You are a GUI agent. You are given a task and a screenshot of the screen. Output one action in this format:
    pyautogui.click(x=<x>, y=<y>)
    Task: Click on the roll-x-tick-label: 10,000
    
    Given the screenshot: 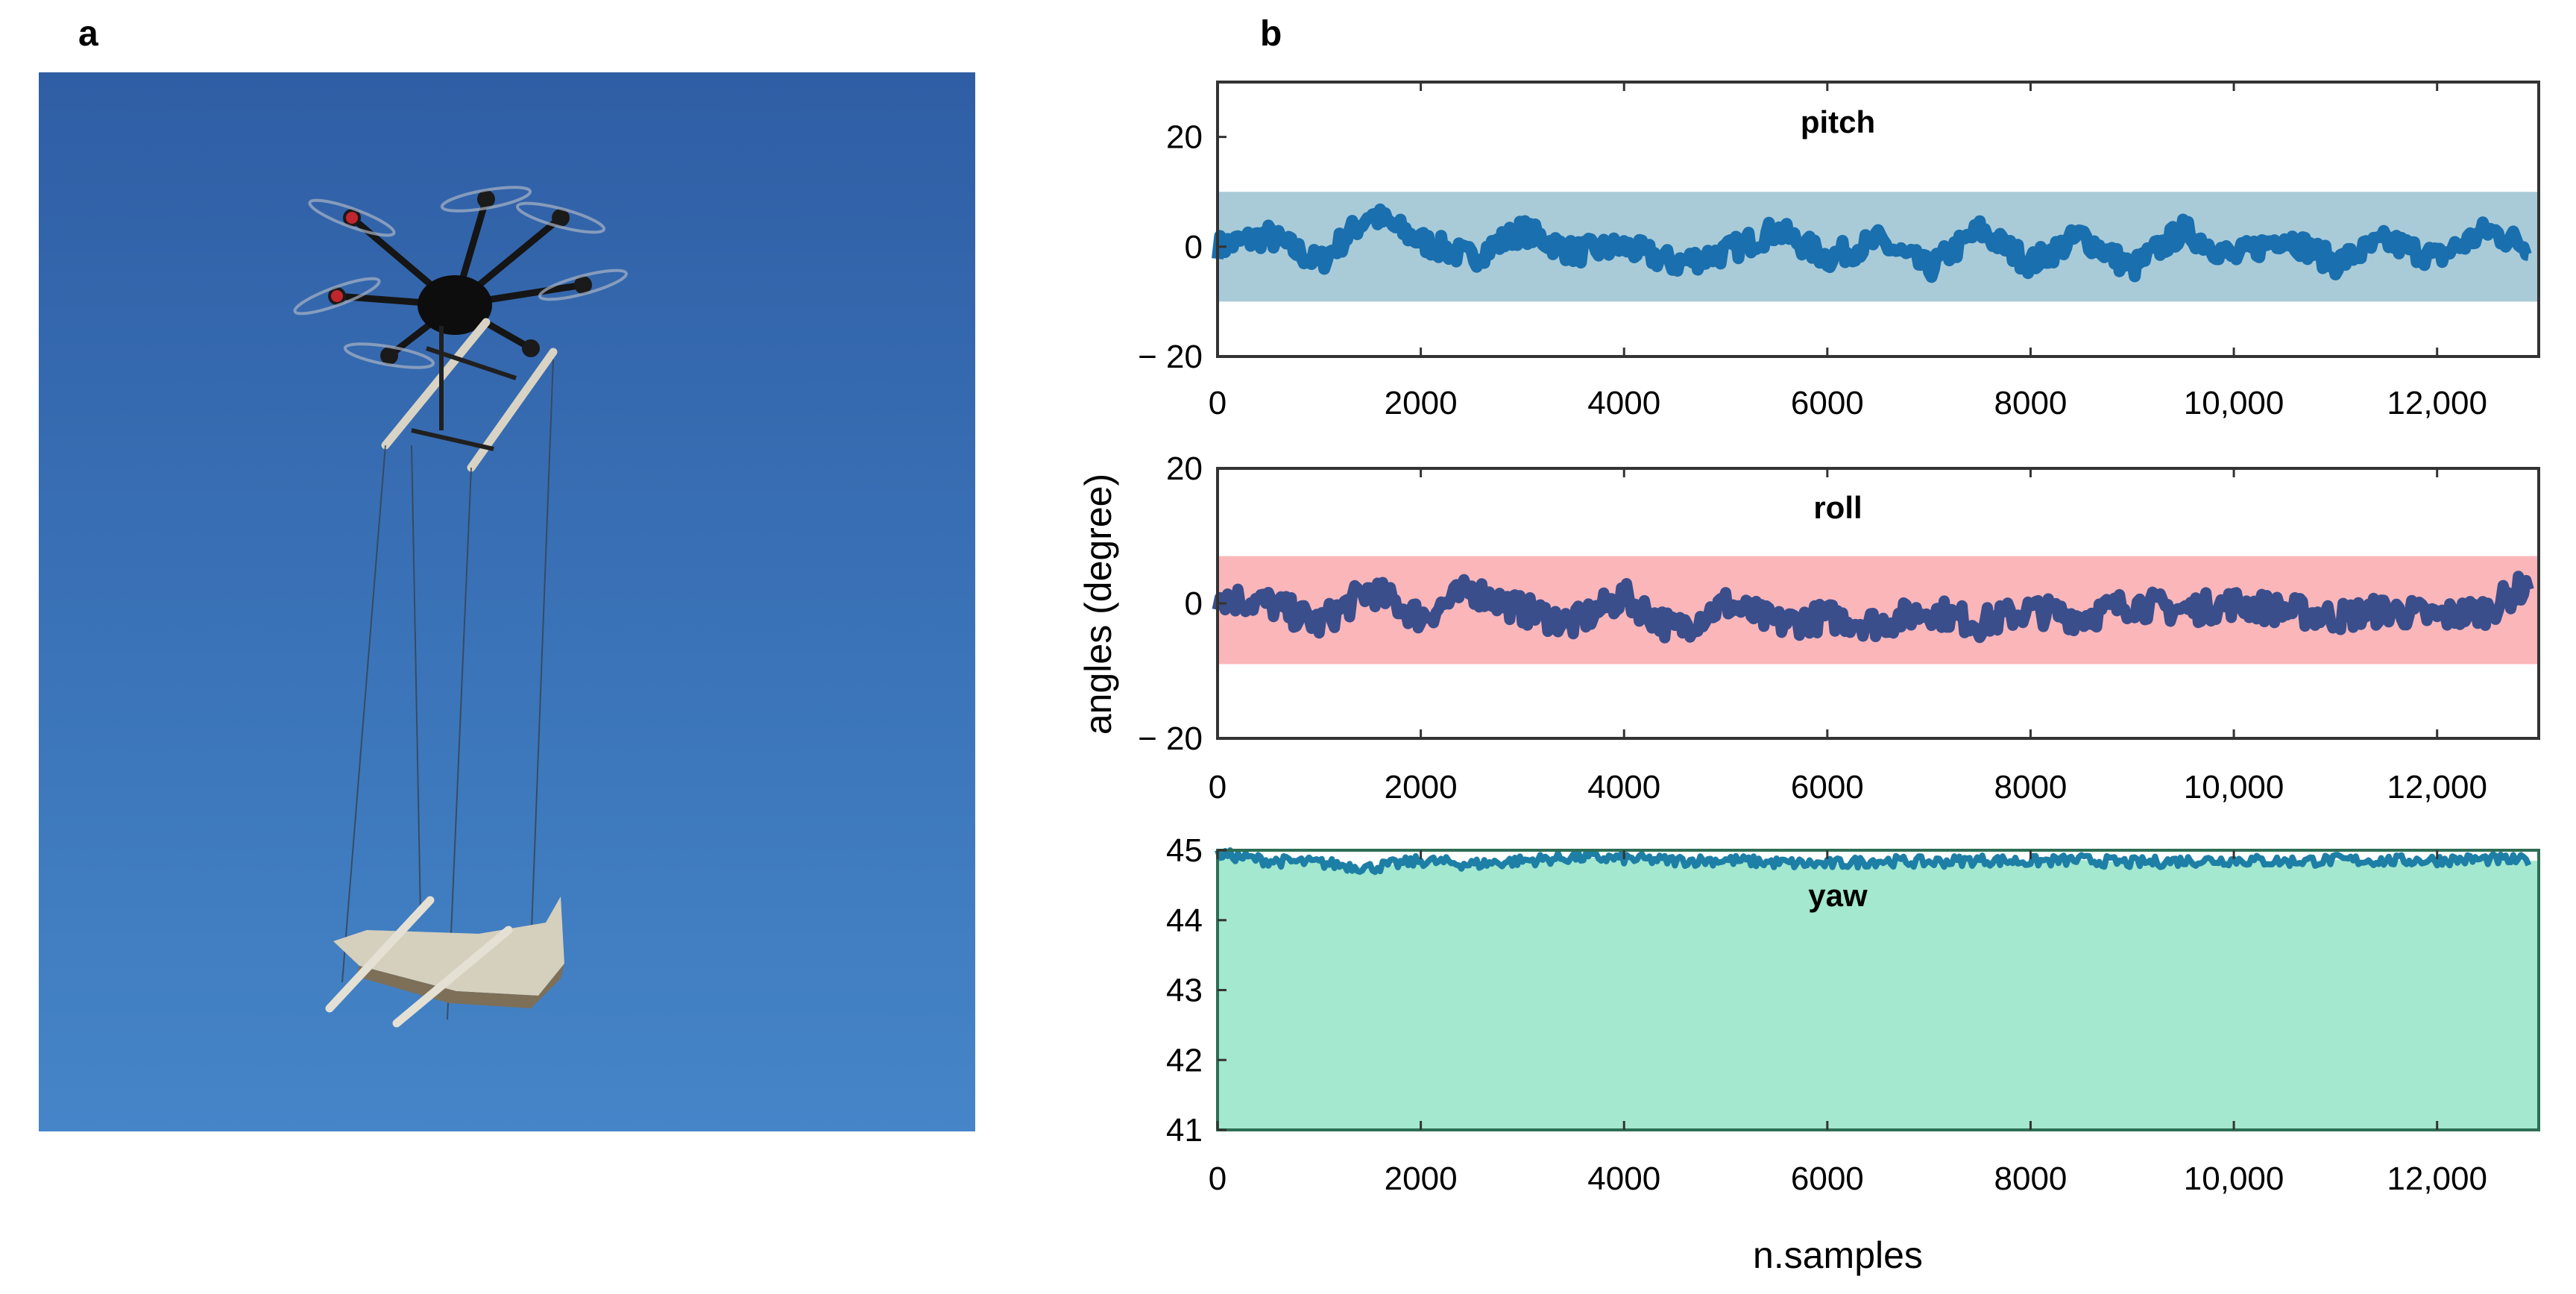 What is the action you would take?
    pyautogui.click(x=2234, y=787)
    